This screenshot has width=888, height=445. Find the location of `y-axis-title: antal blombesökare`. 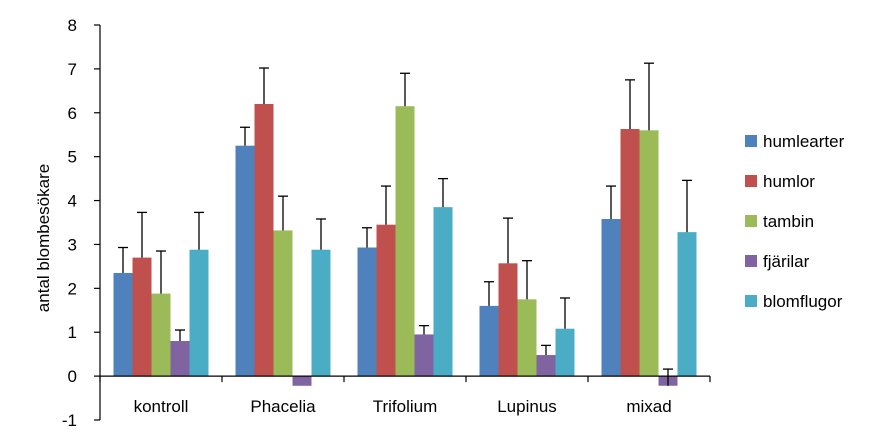

y-axis-title: antal blombesökare is located at coordinates (43, 238).